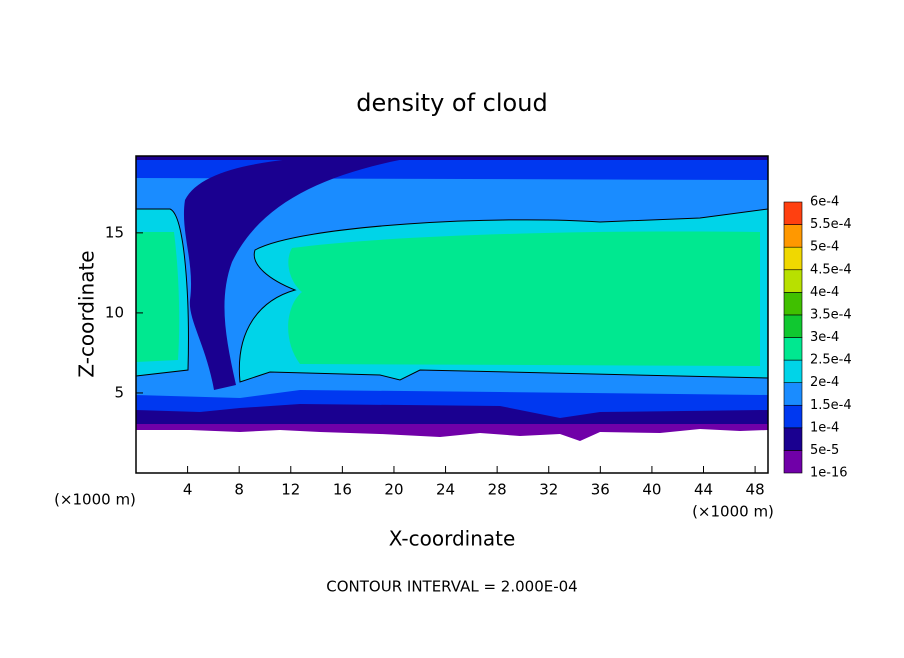  Describe the element at coordinates (824, 427) in the screenshot. I see `colorbar-label: 1e-4` at that location.